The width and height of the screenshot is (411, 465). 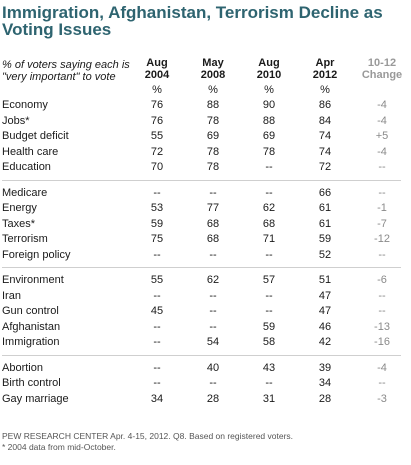 I want to click on issue-label: Taxes*, so click(x=19, y=223).